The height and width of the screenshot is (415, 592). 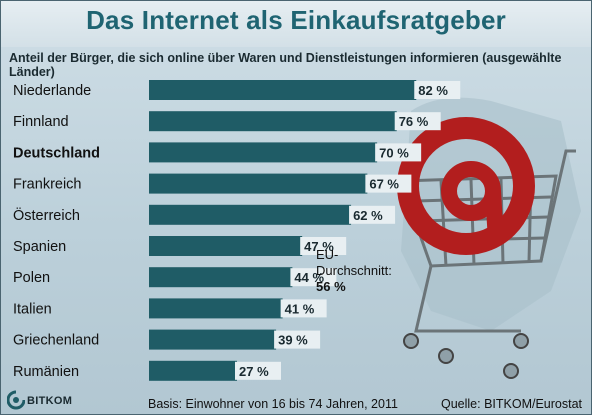 What do you see at coordinates (16, 400) in the screenshot?
I see `bitkom-logo-icon` at bounding box center [16, 400].